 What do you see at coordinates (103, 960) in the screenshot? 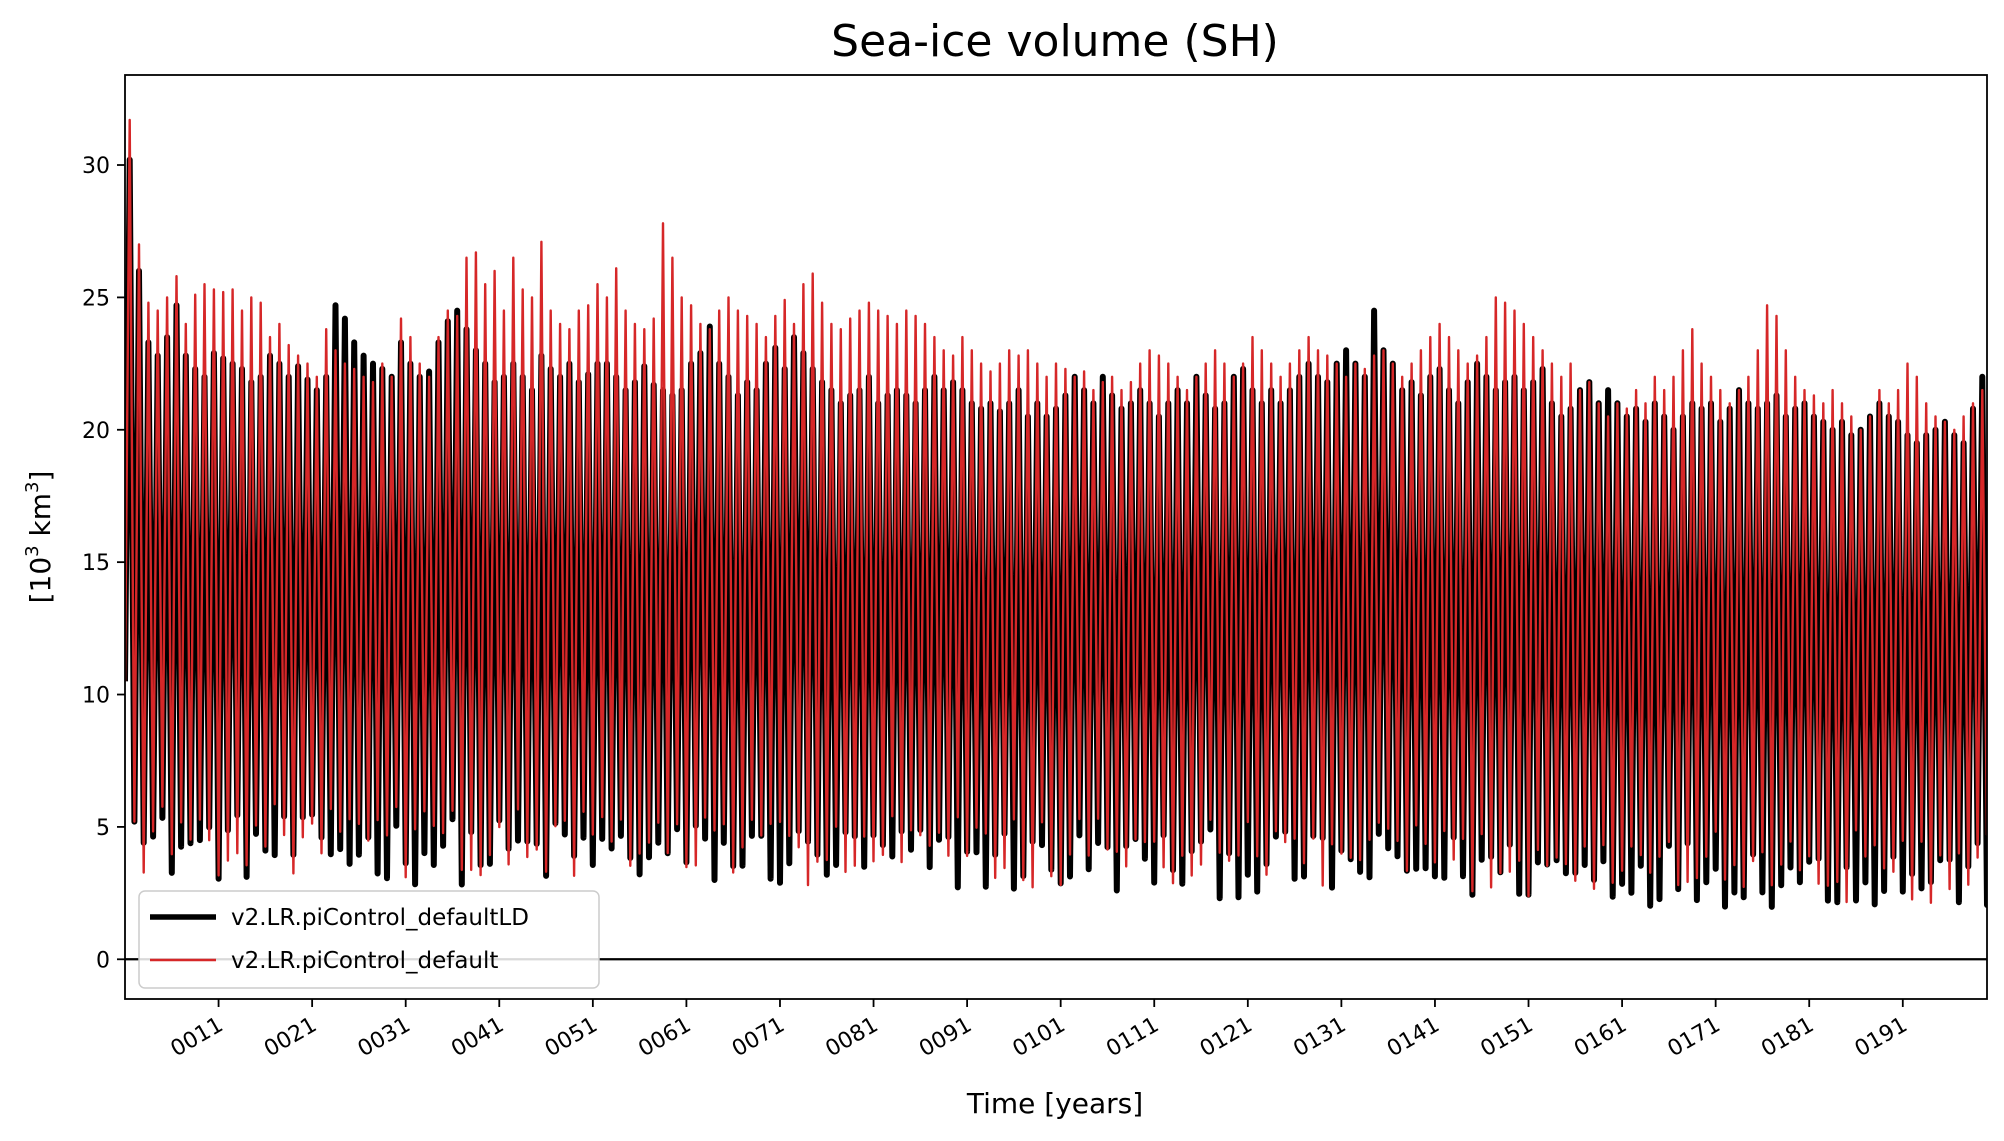
I see `y-tick-label: 0` at bounding box center [103, 960].